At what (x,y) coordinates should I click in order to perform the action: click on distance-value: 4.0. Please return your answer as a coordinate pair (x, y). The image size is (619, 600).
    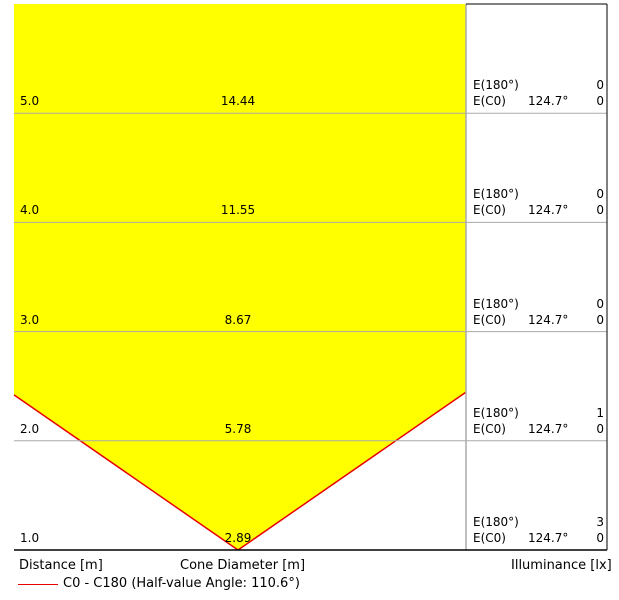
    Looking at the image, I should click on (30, 210).